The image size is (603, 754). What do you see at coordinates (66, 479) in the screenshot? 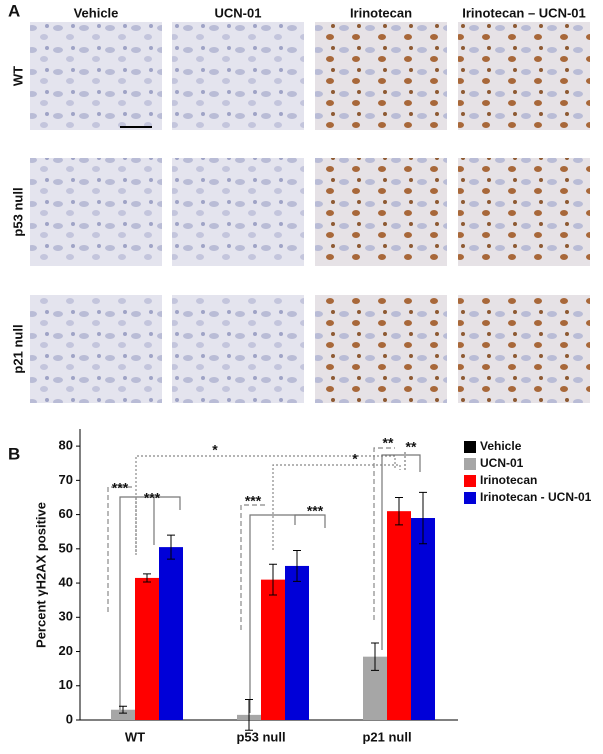
I see `y-tick-label: 70` at bounding box center [66, 479].